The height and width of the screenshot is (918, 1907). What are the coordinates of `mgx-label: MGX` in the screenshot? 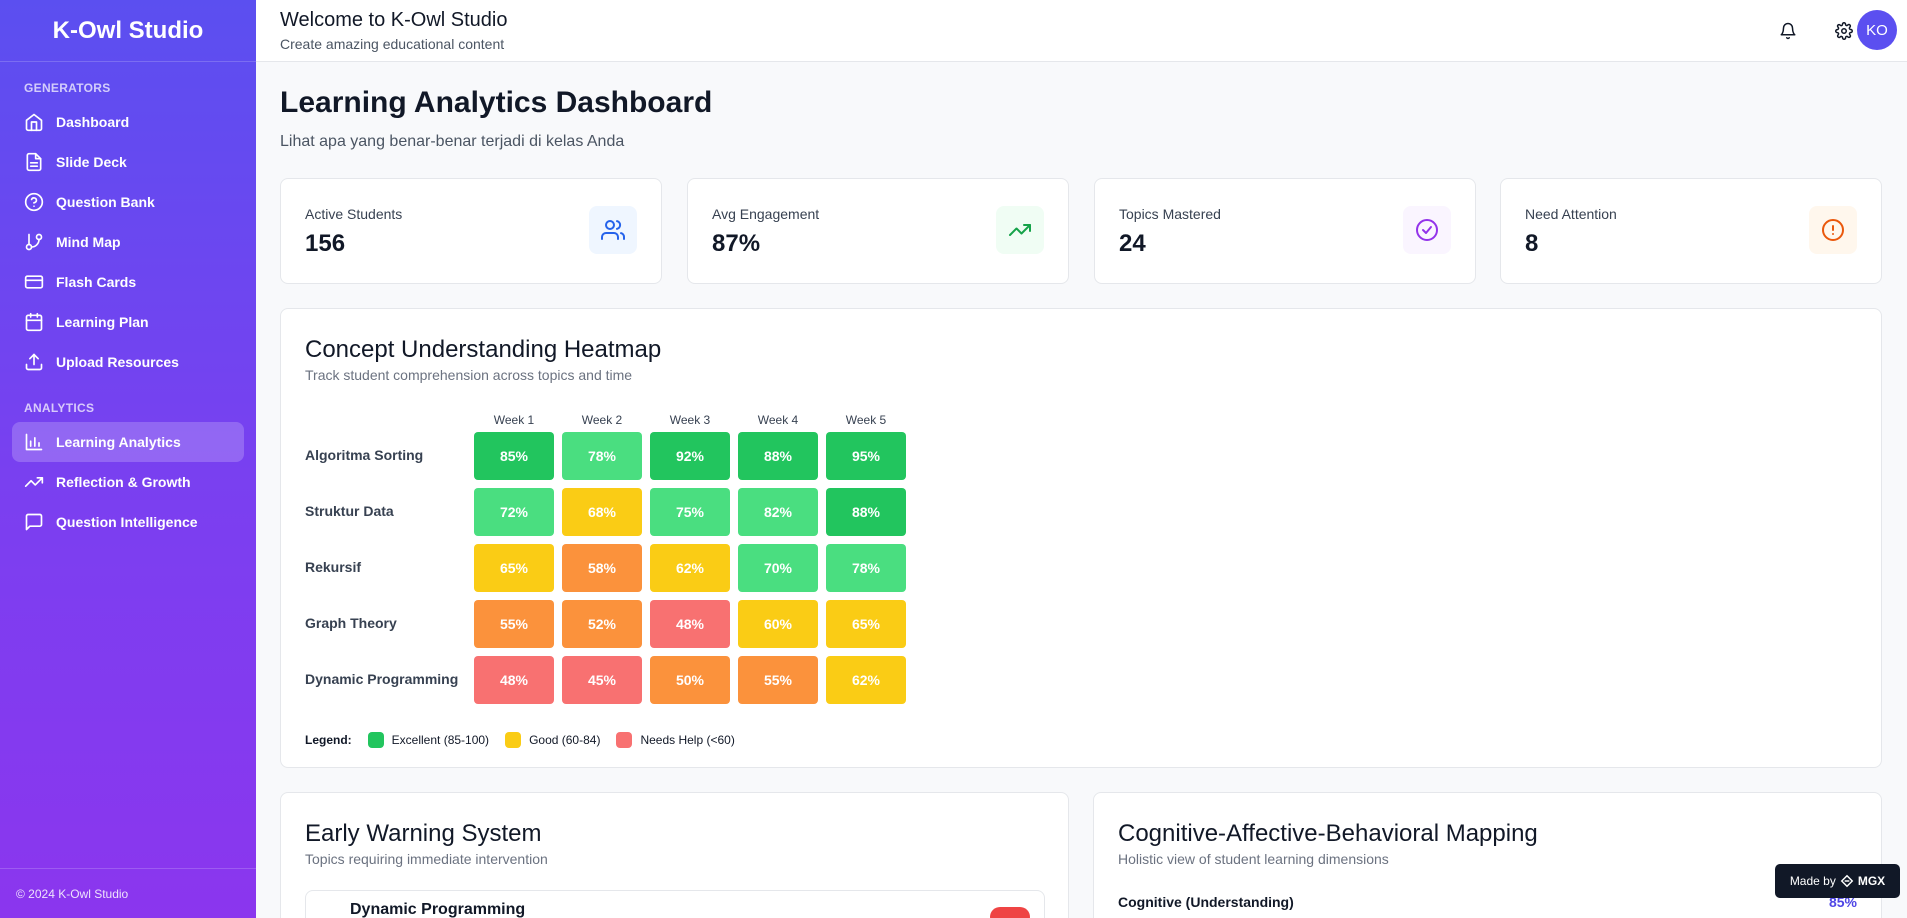 It's located at (1871, 881).